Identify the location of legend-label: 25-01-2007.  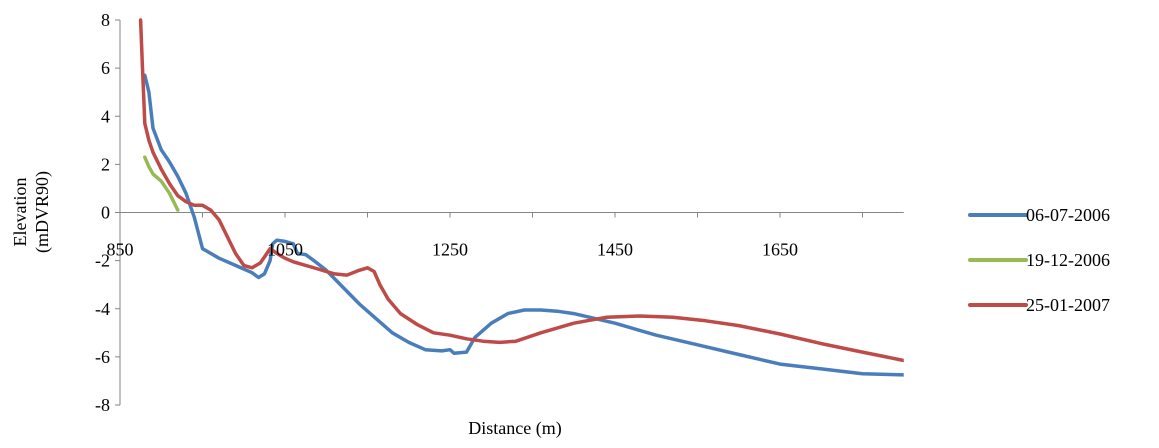
(1068, 305).